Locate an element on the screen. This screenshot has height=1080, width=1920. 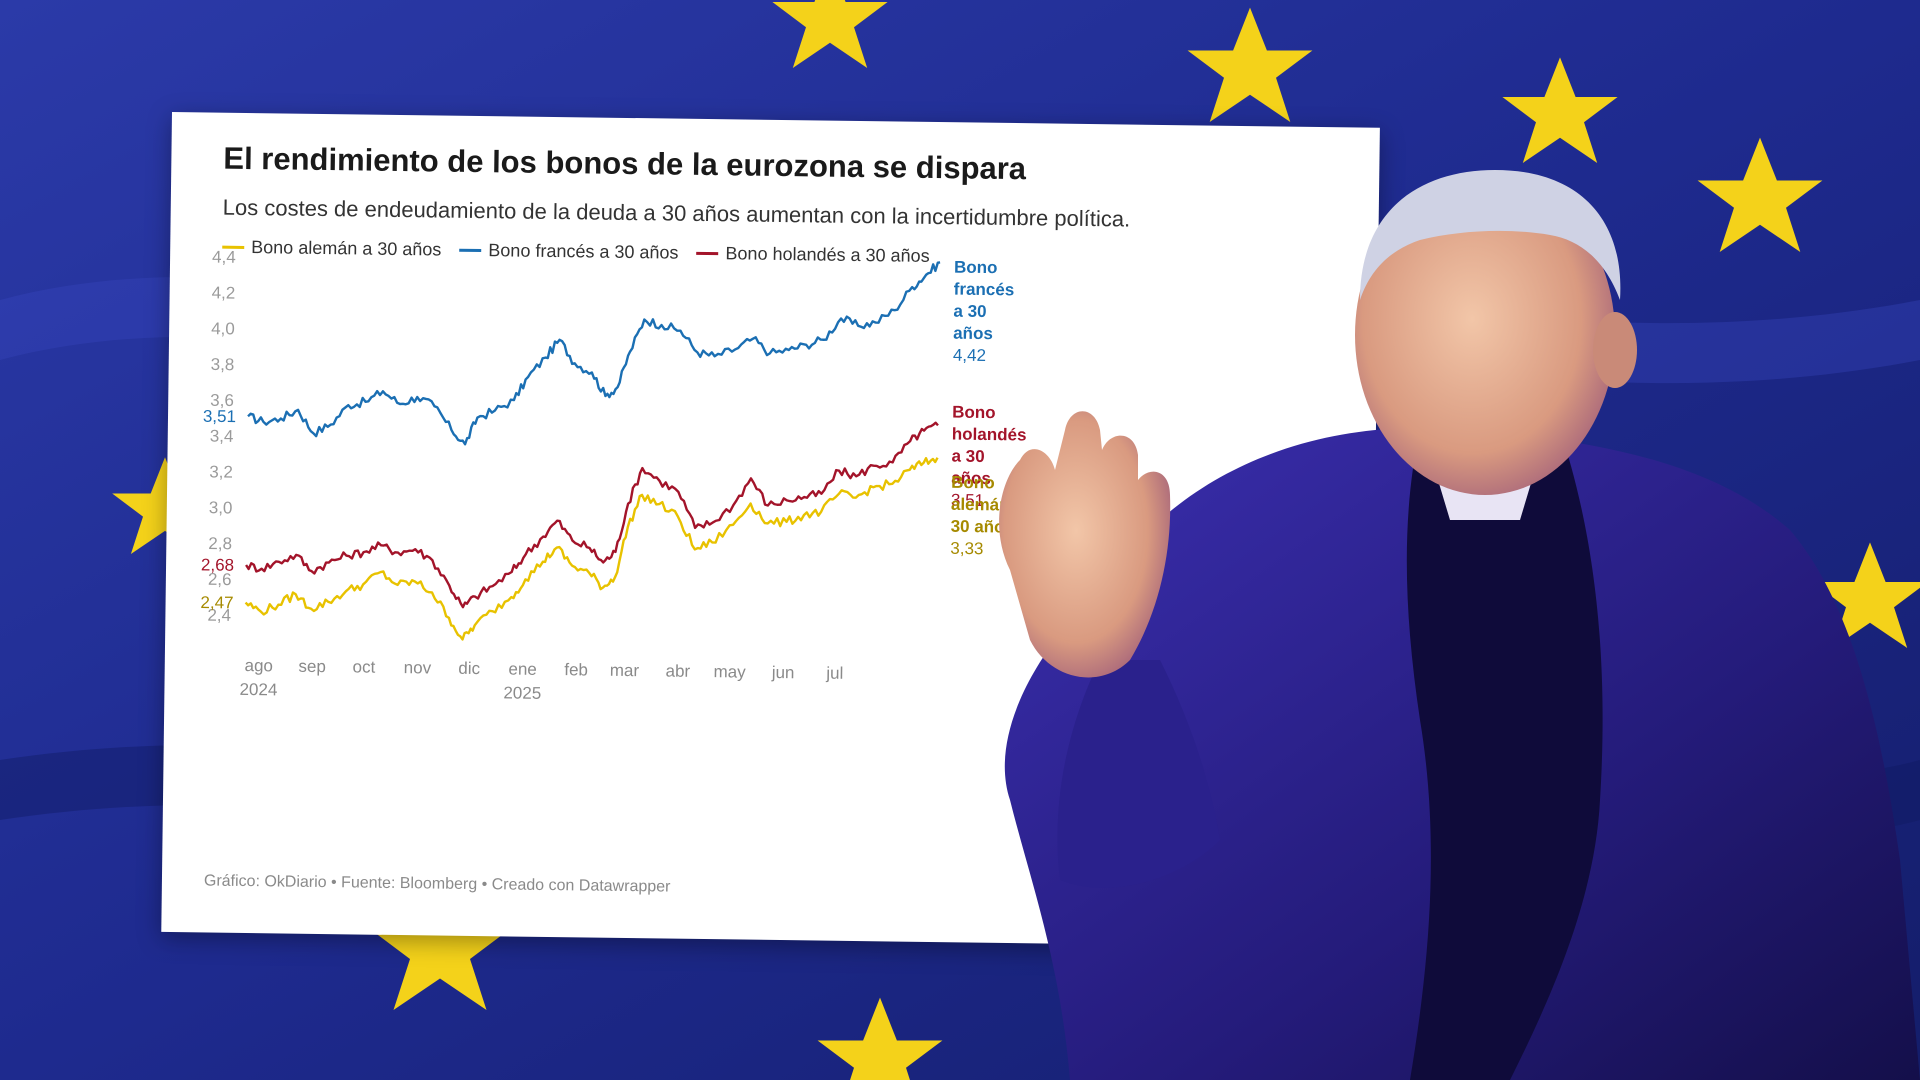
series-end-label-dutch: holandés is located at coordinates (989, 435).